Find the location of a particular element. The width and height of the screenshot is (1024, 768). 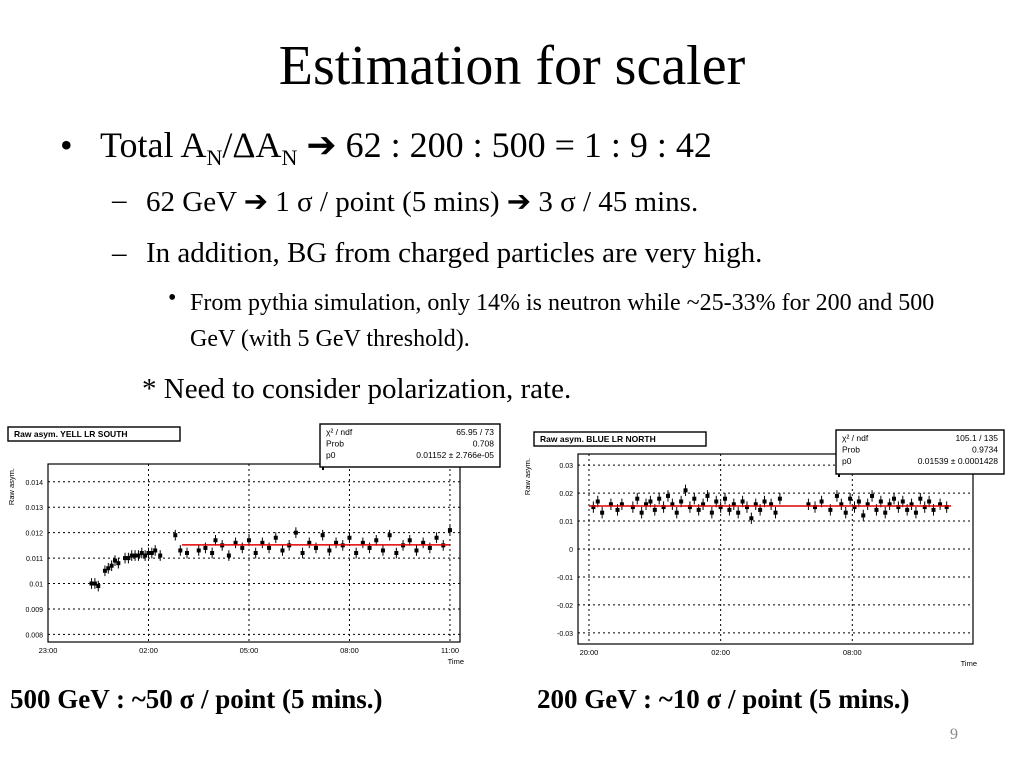

plot-title: Raw asym. YELL LR SOUTH is located at coordinates (71, 434).